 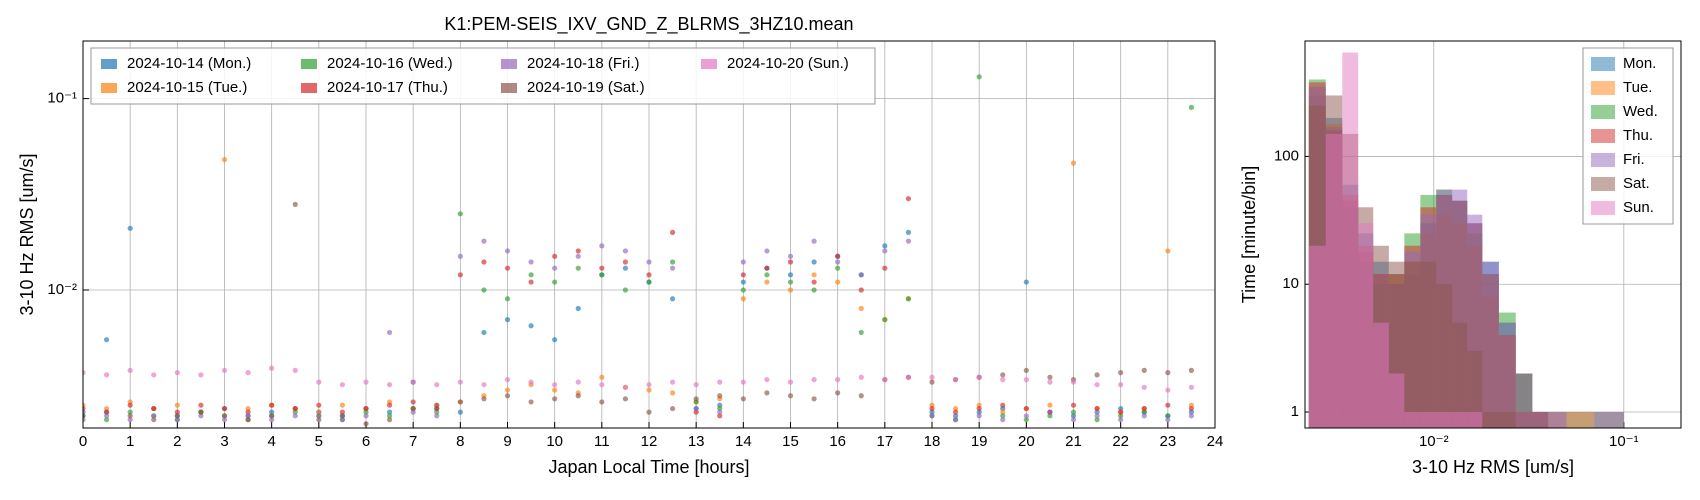 What do you see at coordinates (884, 441) in the screenshot?
I see `x-tick-label: 17` at bounding box center [884, 441].